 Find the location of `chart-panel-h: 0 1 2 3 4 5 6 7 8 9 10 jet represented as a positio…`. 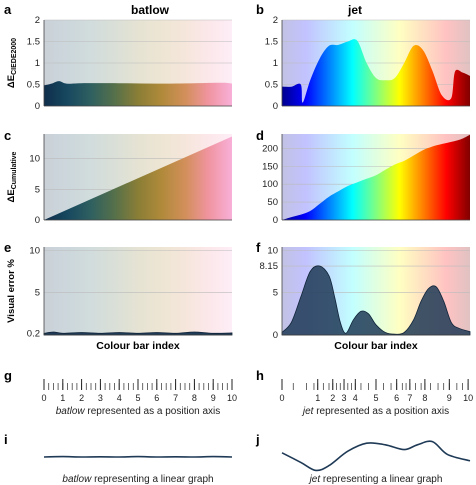

chart-panel-h: 0 1 2 3 4 5 6 7 8 9 10 jet represented as a positio… is located at coordinates (376, 398).